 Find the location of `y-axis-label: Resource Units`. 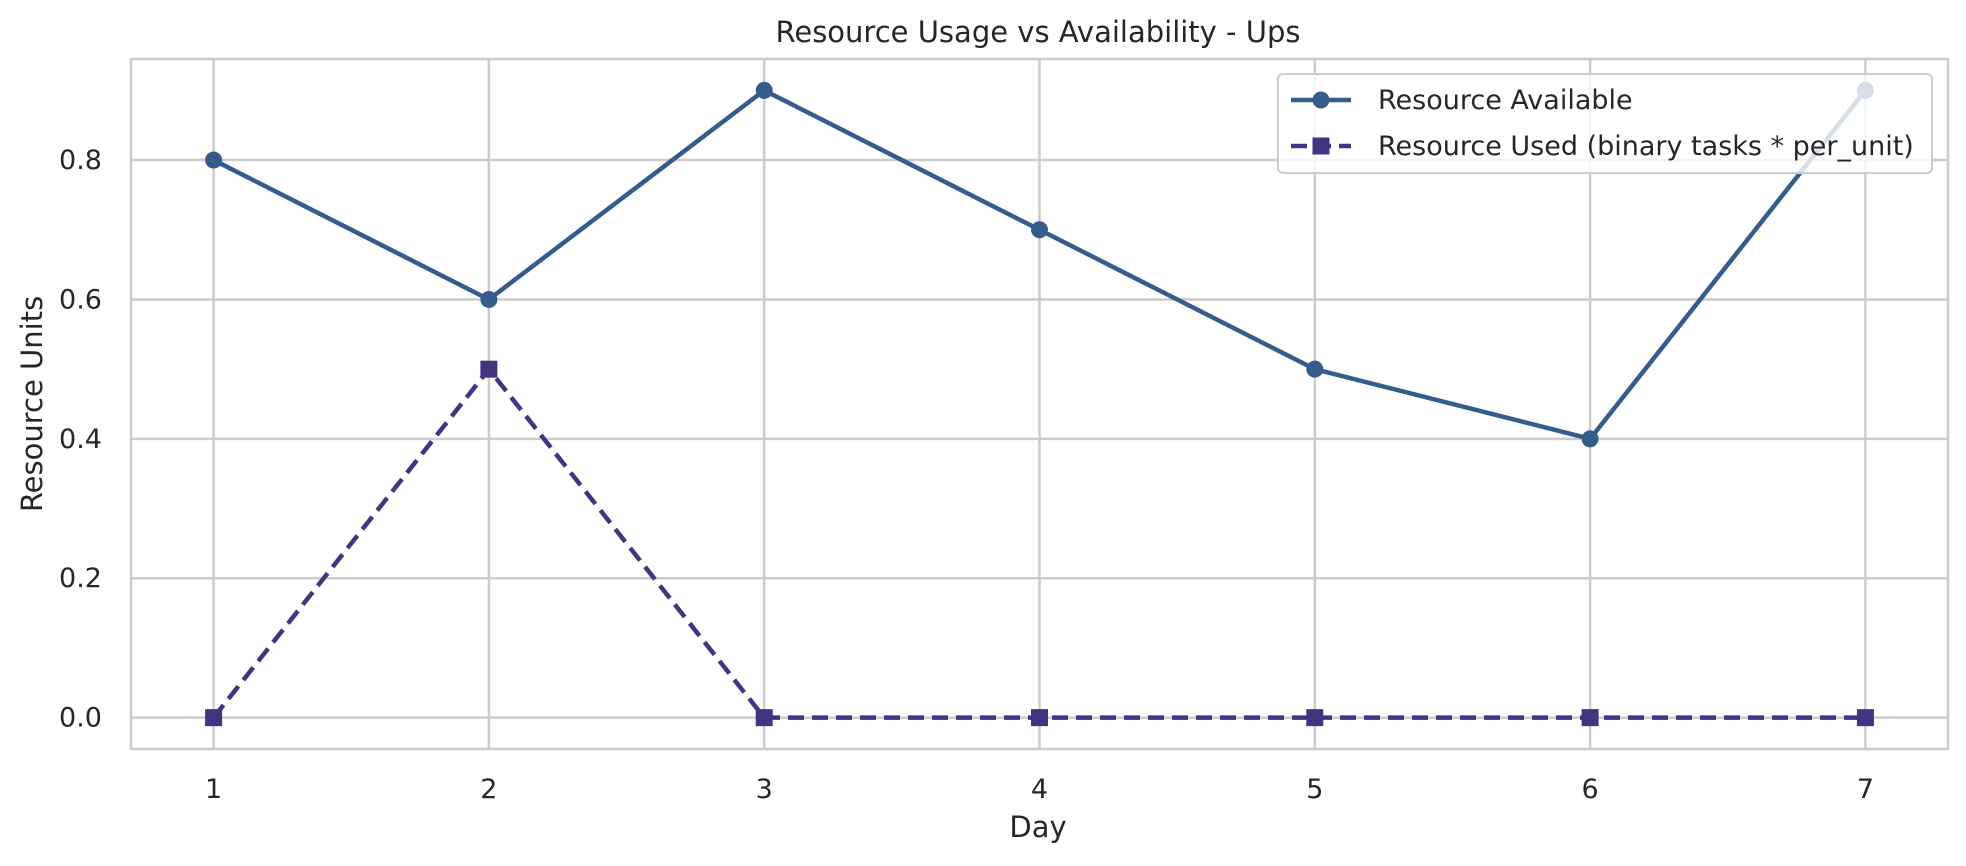

y-axis-label: Resource Units is located at coordinates (32, 404).